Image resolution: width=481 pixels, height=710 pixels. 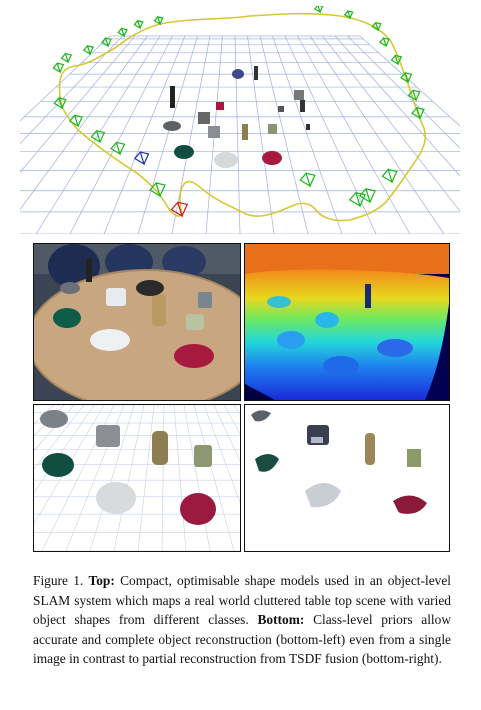 I want to click on bottle, so click(x=160, y=448).